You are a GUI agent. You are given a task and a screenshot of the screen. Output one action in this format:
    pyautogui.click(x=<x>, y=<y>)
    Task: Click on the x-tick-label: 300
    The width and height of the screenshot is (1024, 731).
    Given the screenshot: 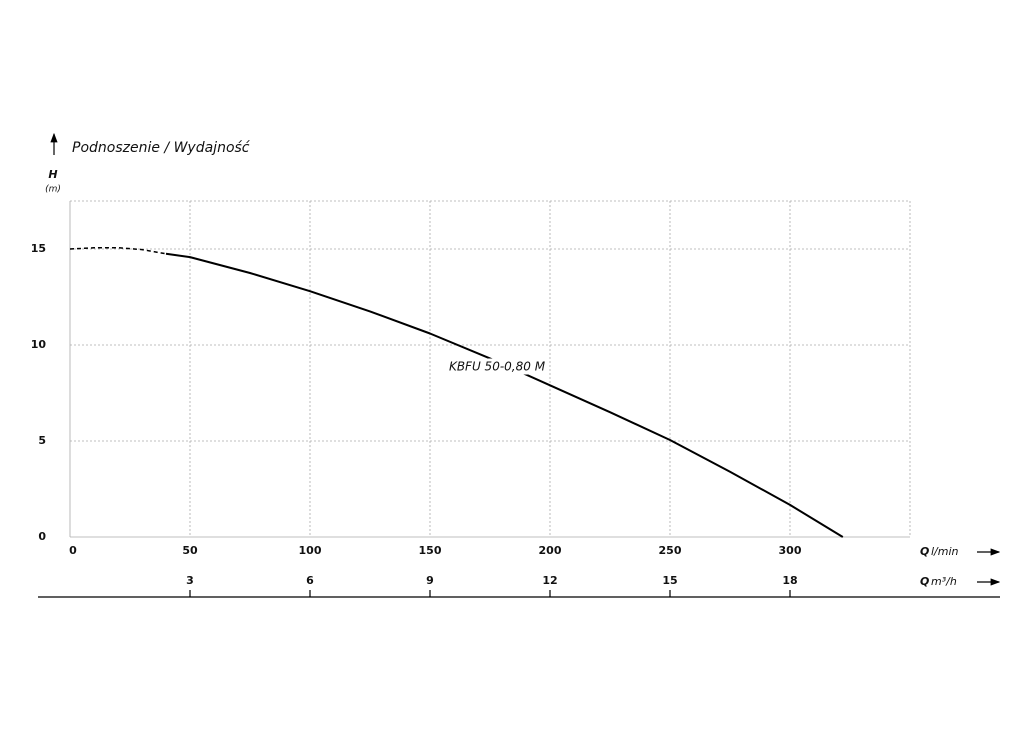 What is the action you would take?
    pyautogui.click(x=790, y=550)
    